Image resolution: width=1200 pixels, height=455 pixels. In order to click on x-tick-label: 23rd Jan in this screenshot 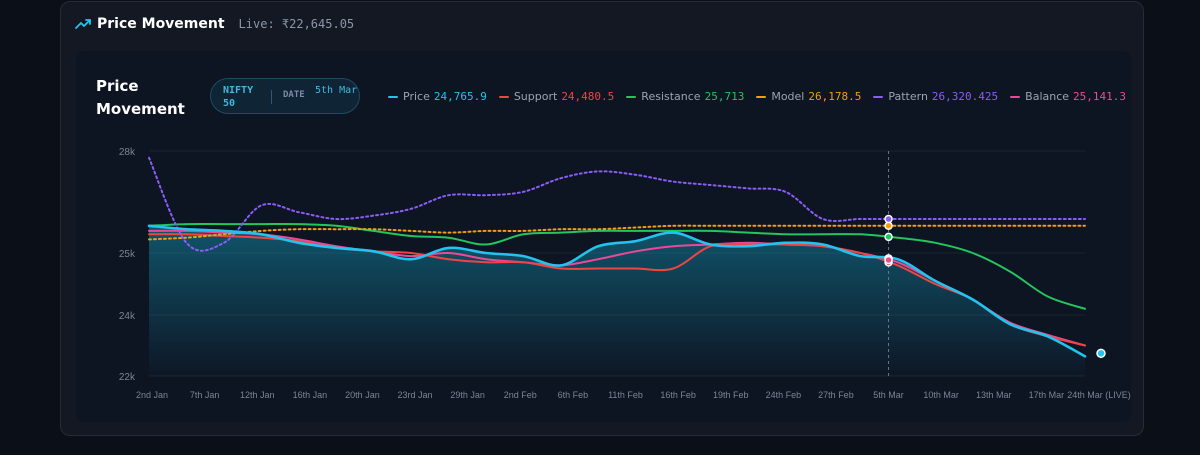, I will do `click(415, 395)`.